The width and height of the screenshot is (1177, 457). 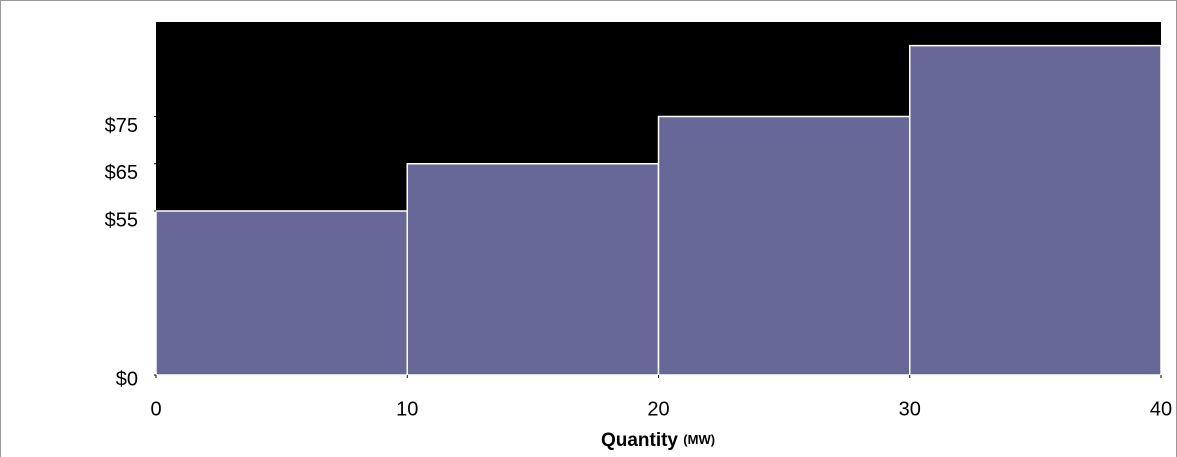 What do you see at coordinates (407, 409) in the screenshot?
I see `x-tick-label: 10` at bounding box center [407, 409].